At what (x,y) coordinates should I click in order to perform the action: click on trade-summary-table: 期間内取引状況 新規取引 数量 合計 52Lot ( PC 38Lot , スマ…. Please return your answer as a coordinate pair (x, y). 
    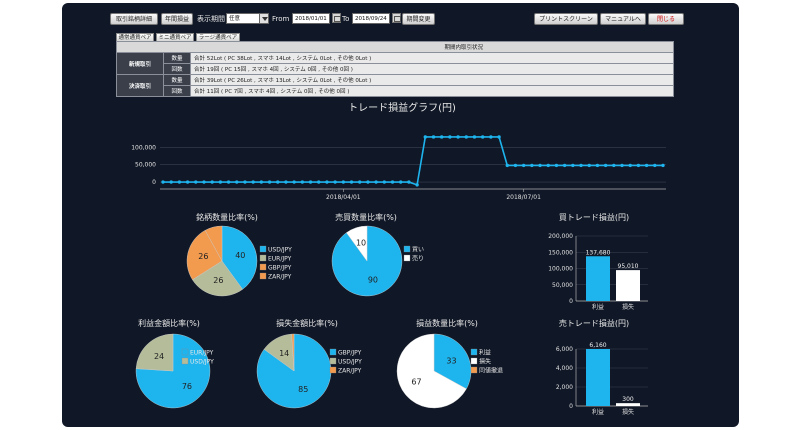
    Looking at the image, I should click on (395, 69).